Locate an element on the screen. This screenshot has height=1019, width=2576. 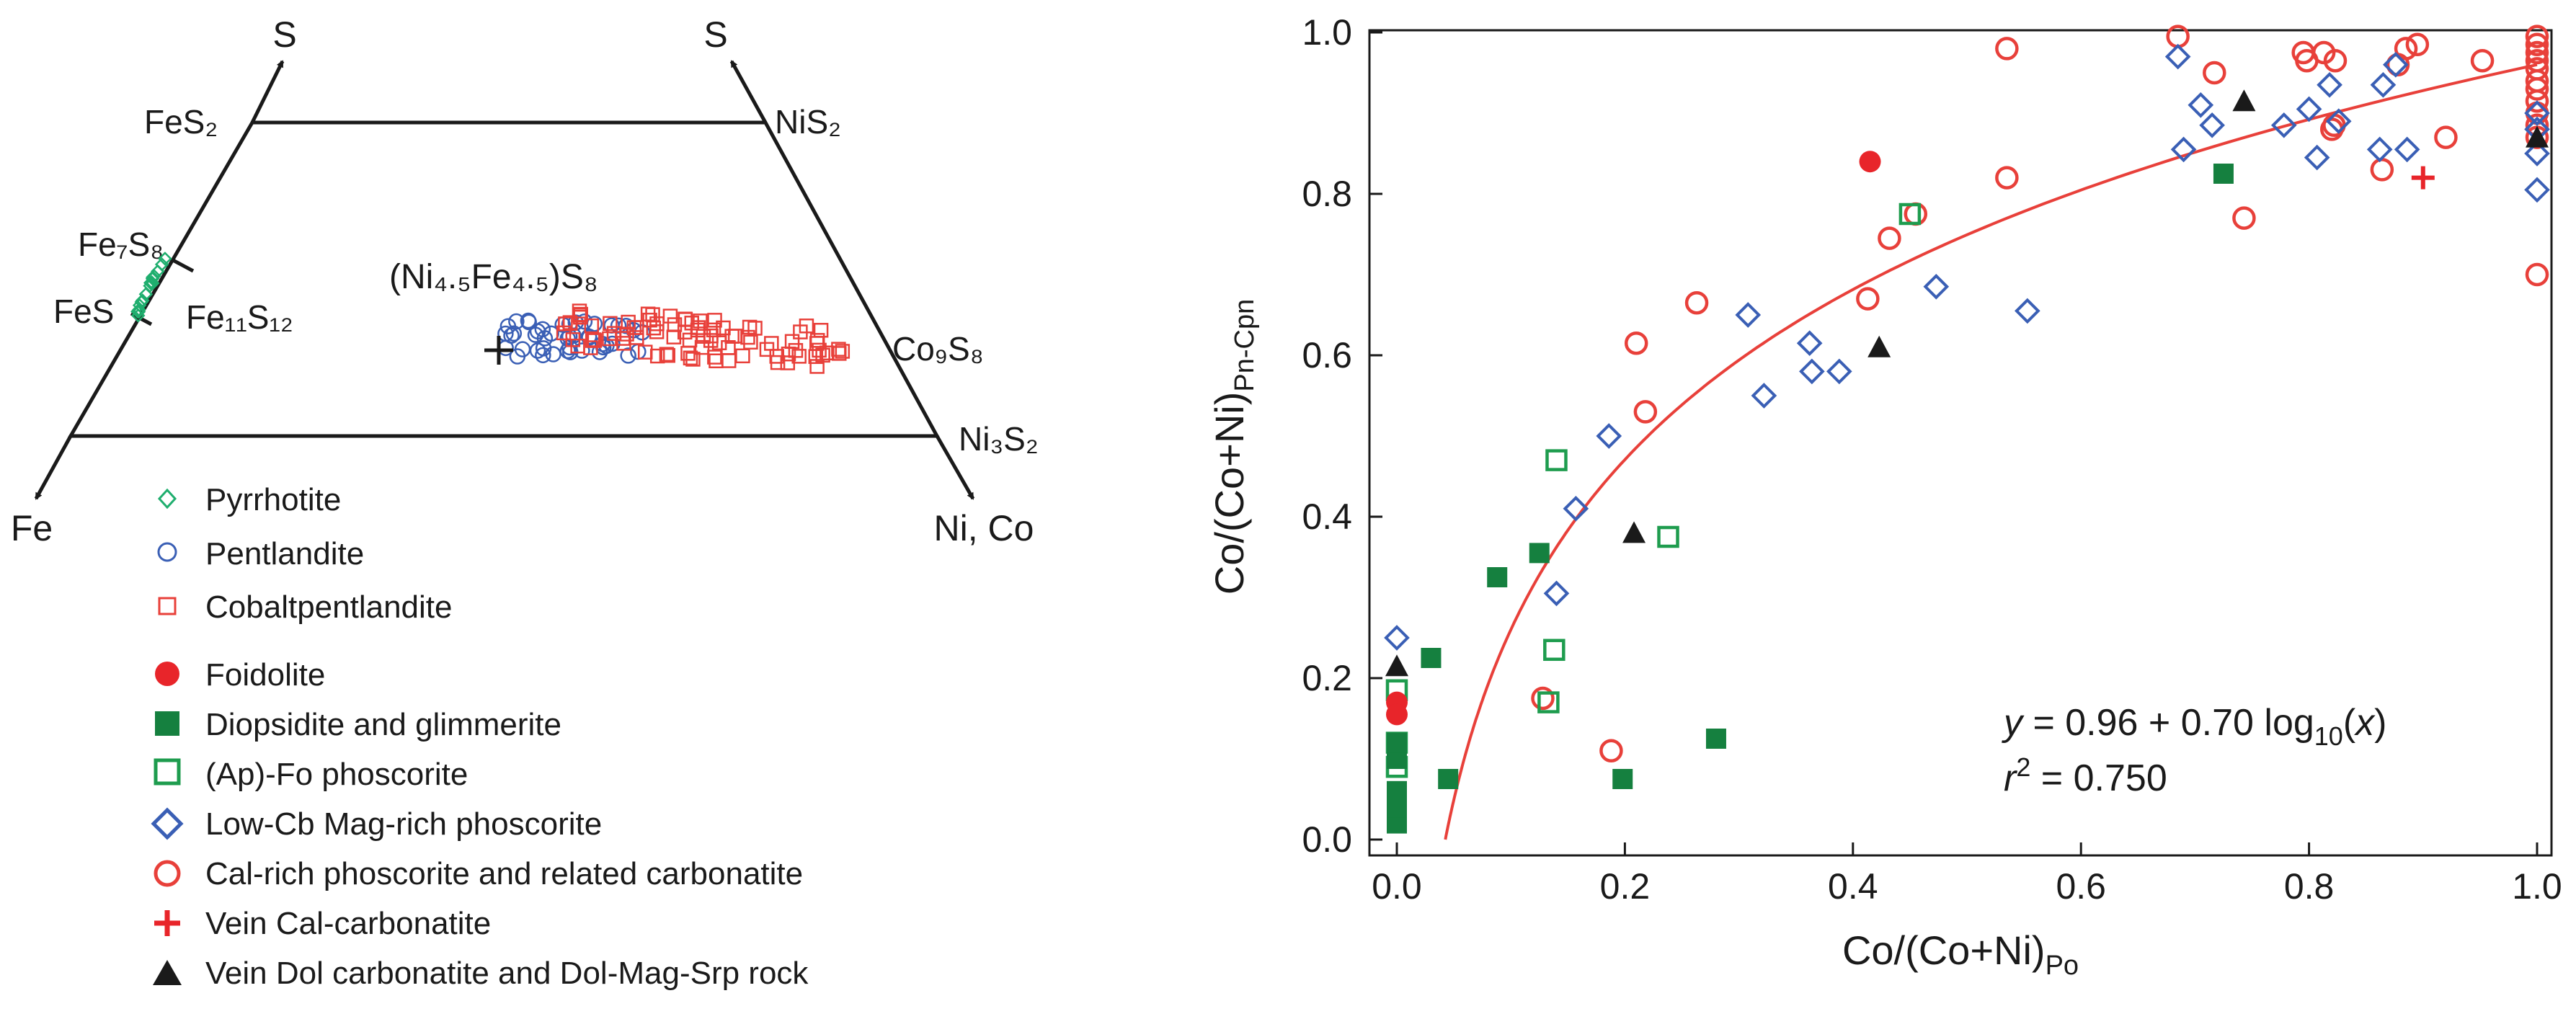
legend-item-apfo-phoscorite: (Ap)-Fo phoscorite is located at coordinates (311, 774).